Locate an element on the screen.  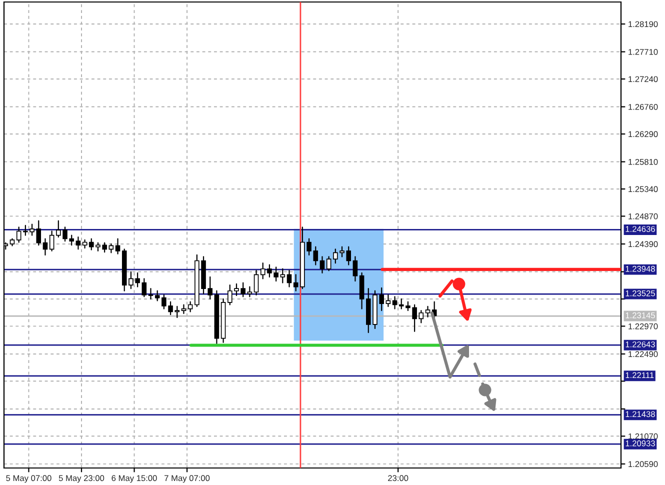
y-tick-label: 1.22490 is located at coordinates (643, 354).